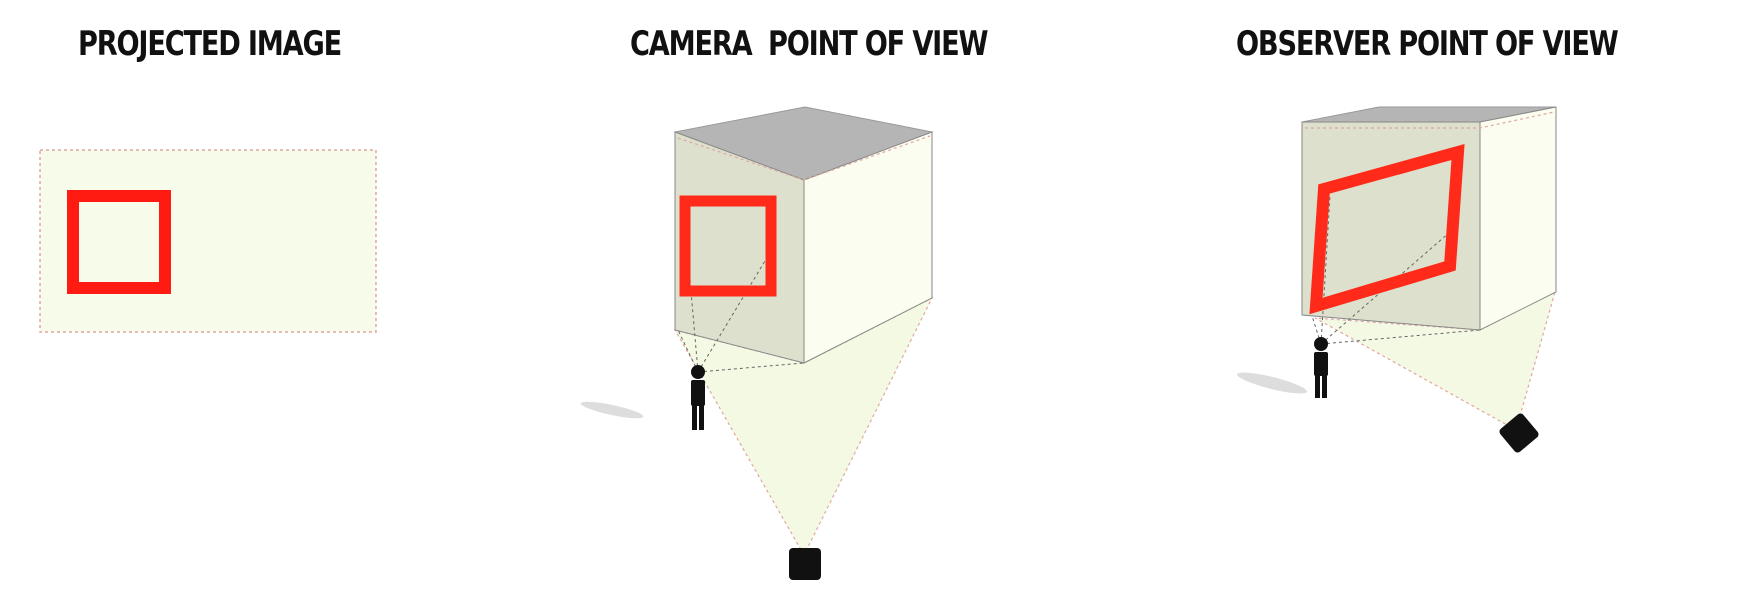 This screenshot has width=1745, height=601. I want to click on observer-view-title: OBSERVER POINT OF VIEW, so click(1427, 44).